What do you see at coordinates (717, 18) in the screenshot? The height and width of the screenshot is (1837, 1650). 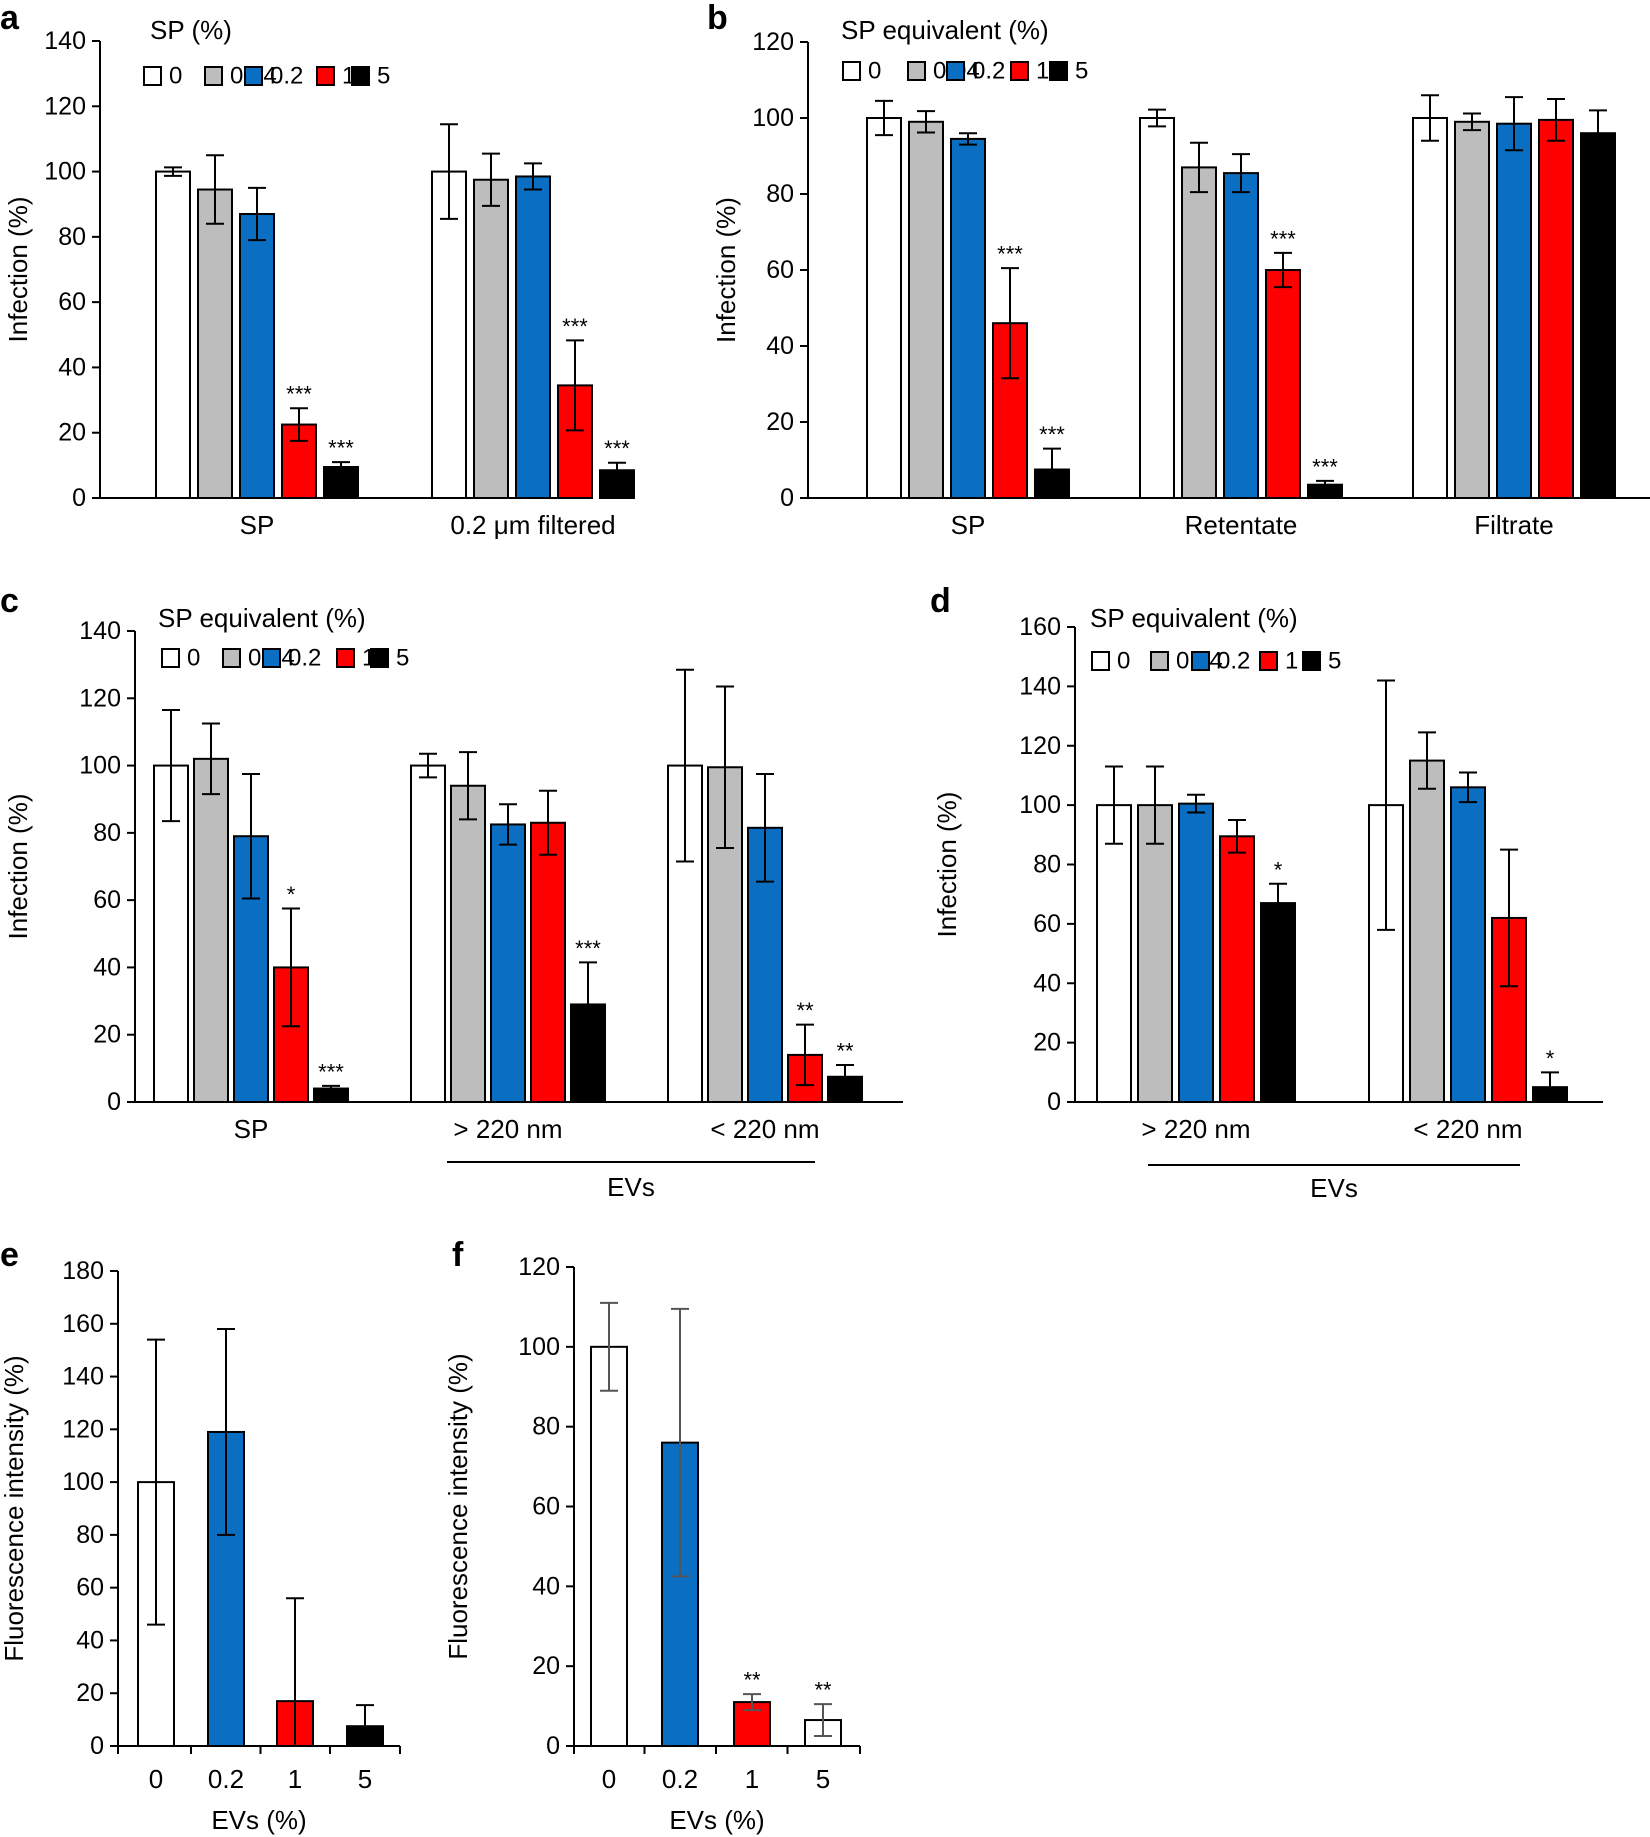 I see `panel-label-b: b` at bounding box center [717, 18].